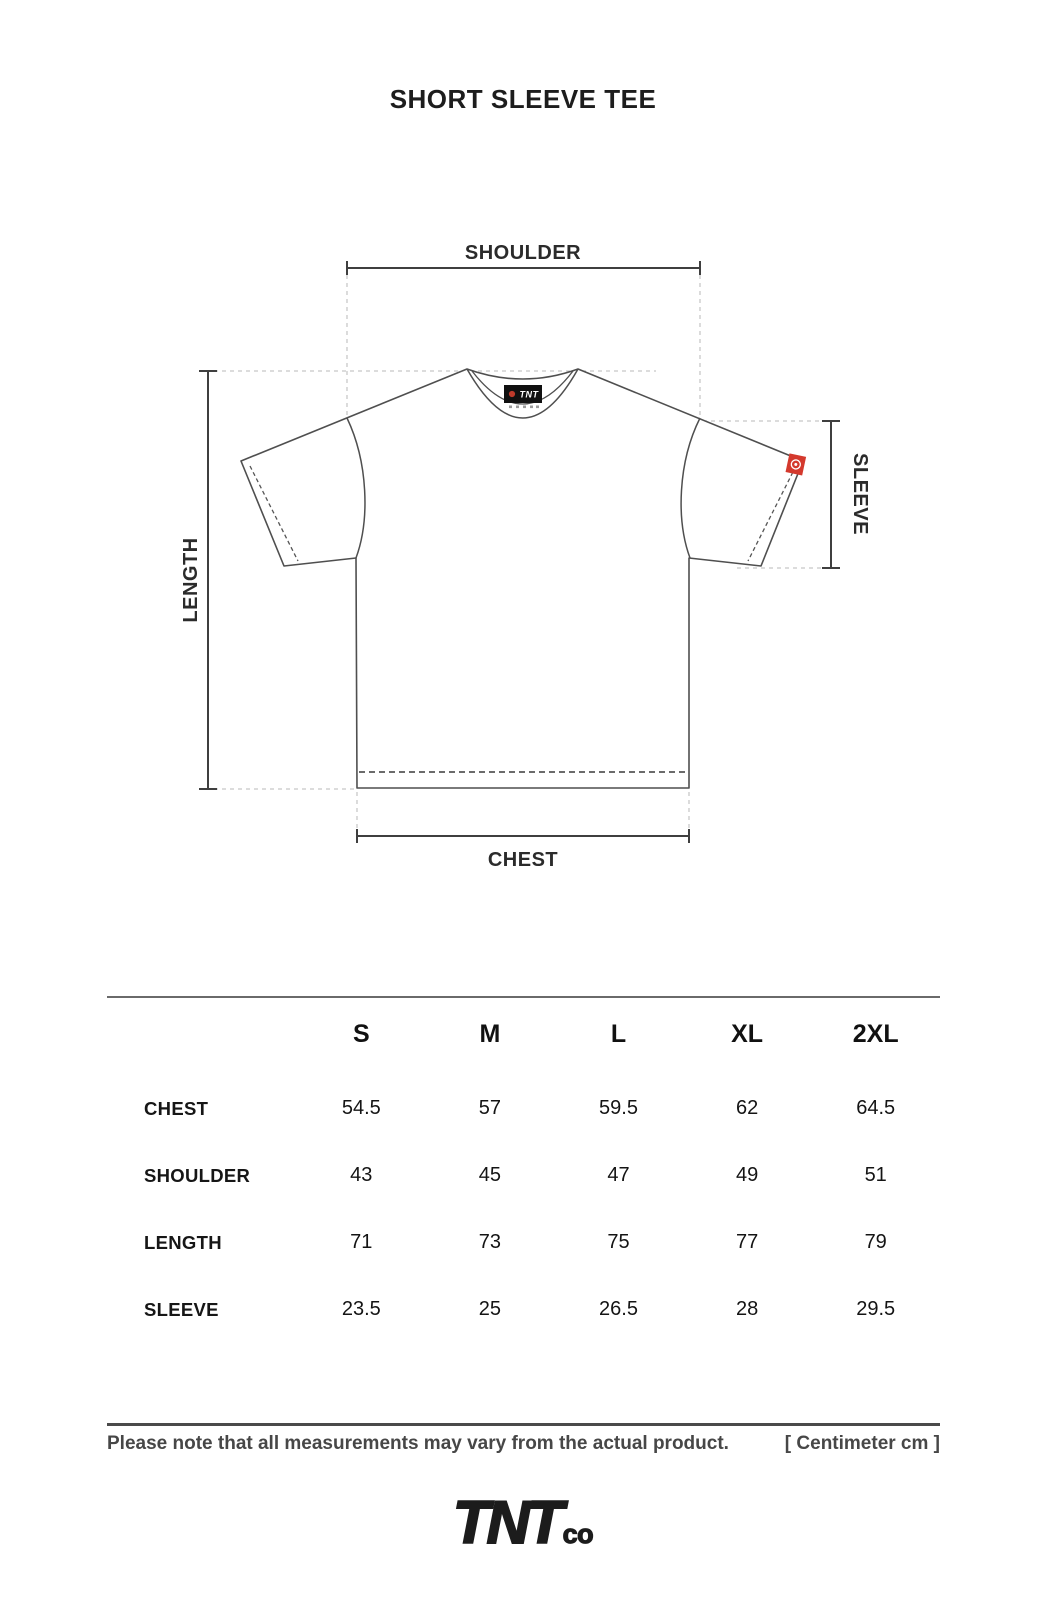 Image resolution: width=1046 pixels, height=1600 pixels. What do you see at coordinates (618, 1033) in the screenshot?
I see `size-column-header: L` at bounding box center [618, 1033].